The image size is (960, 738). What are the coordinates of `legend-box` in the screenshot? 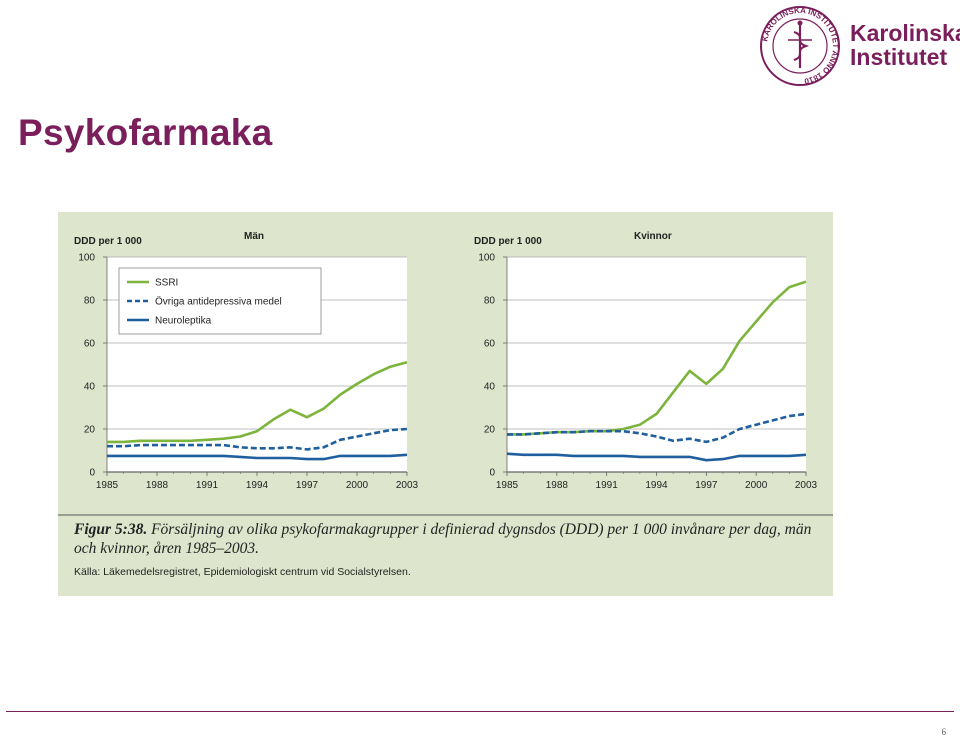 It's located at (220, 301).